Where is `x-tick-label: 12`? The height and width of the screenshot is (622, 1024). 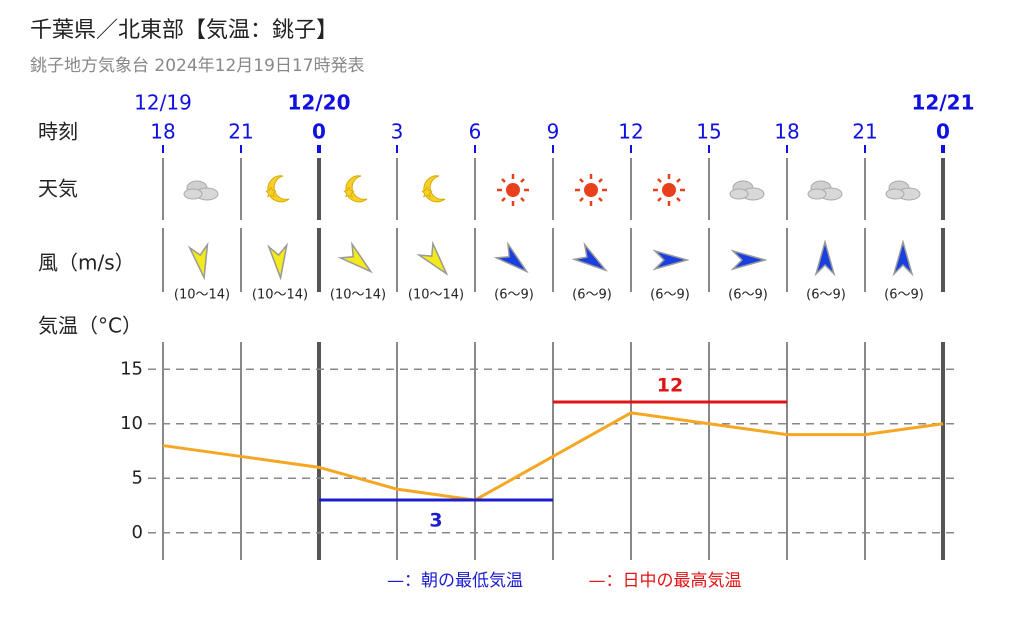
x-tick-label: 12 is located at coordinates (630, 132).